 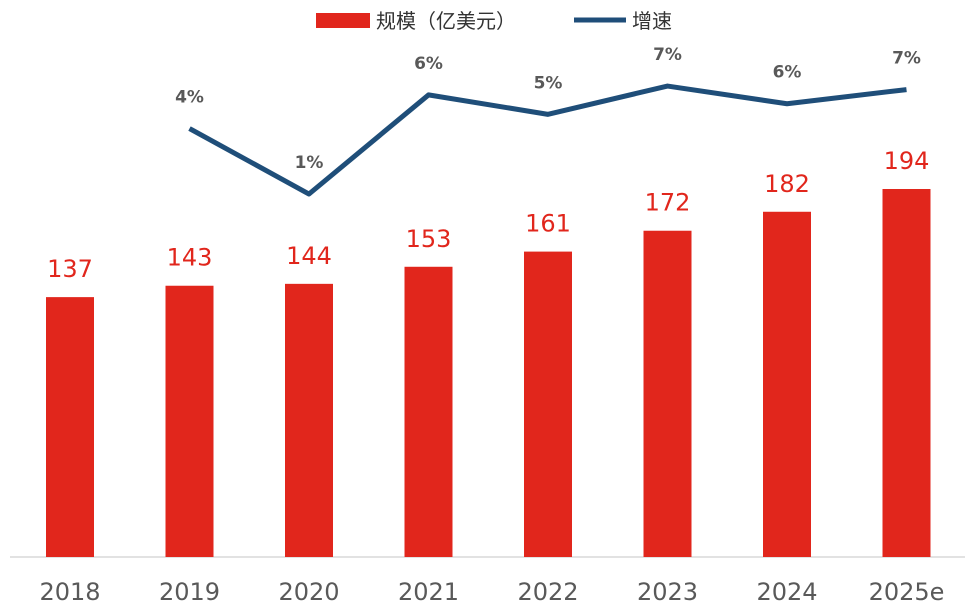 What do you see at coordinates (189, 98) in the screenshot?
I see `growth-label: 4%` at bounding box center [189, 98].